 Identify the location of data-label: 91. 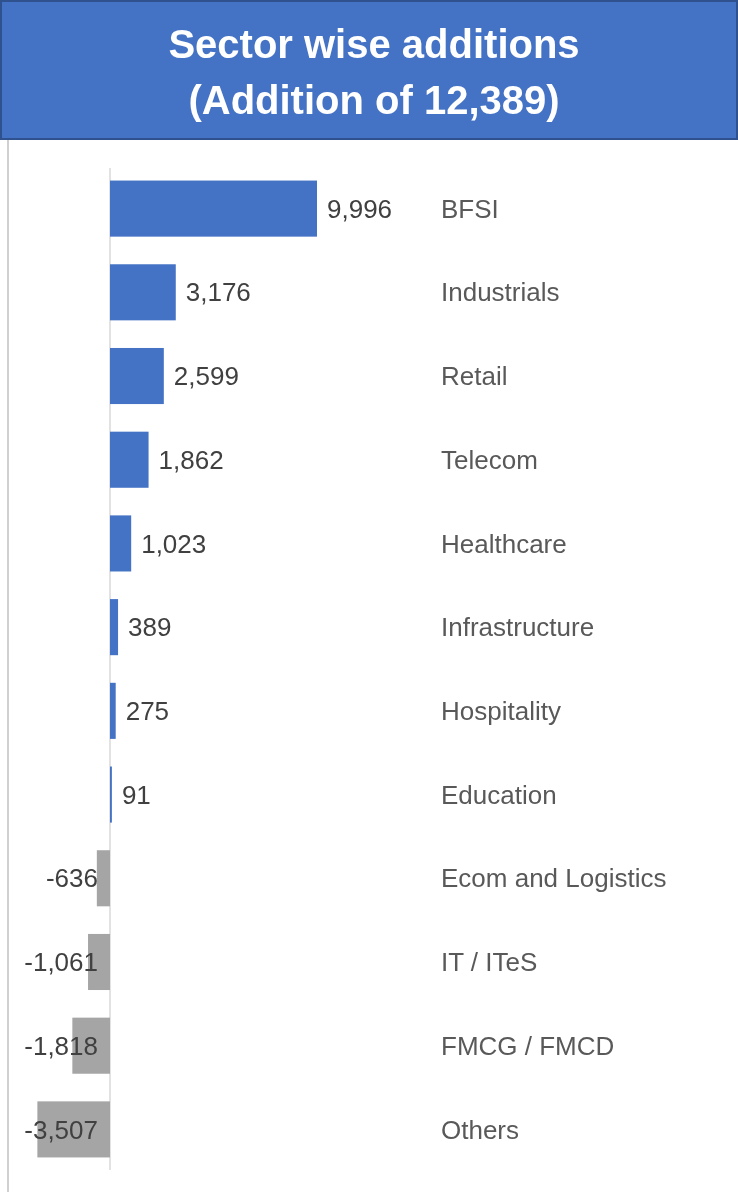
(136, 794).